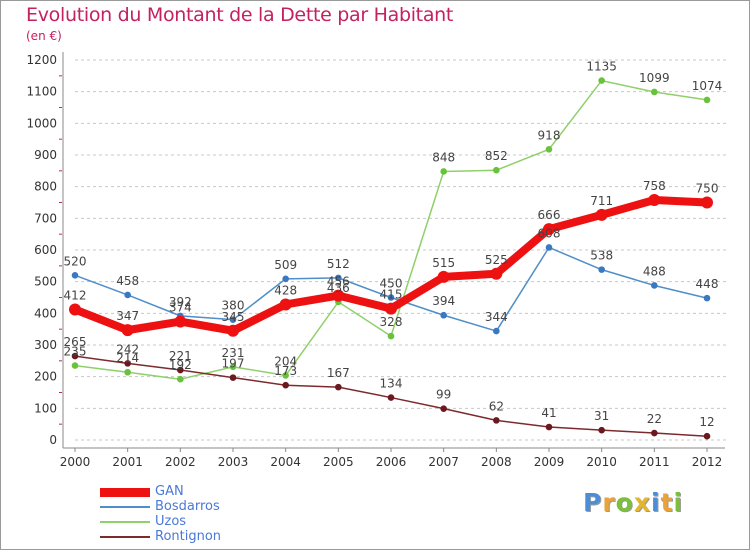 The height and width of the screenshot is (550, 750). Describe the element at coordinates (609, 502) in the screenshot. I see `logo-letter: r` at that location.